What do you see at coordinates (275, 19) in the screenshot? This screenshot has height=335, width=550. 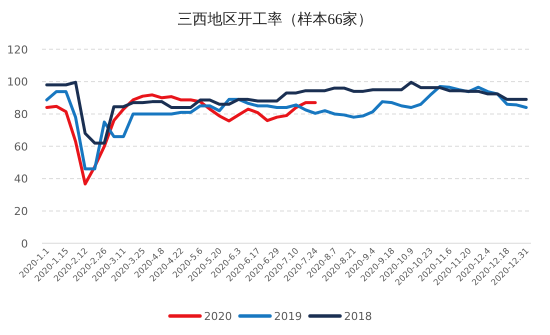 I see `chart-title: 三西地区开工率（样本66家）` at bounding box center [275, 19].